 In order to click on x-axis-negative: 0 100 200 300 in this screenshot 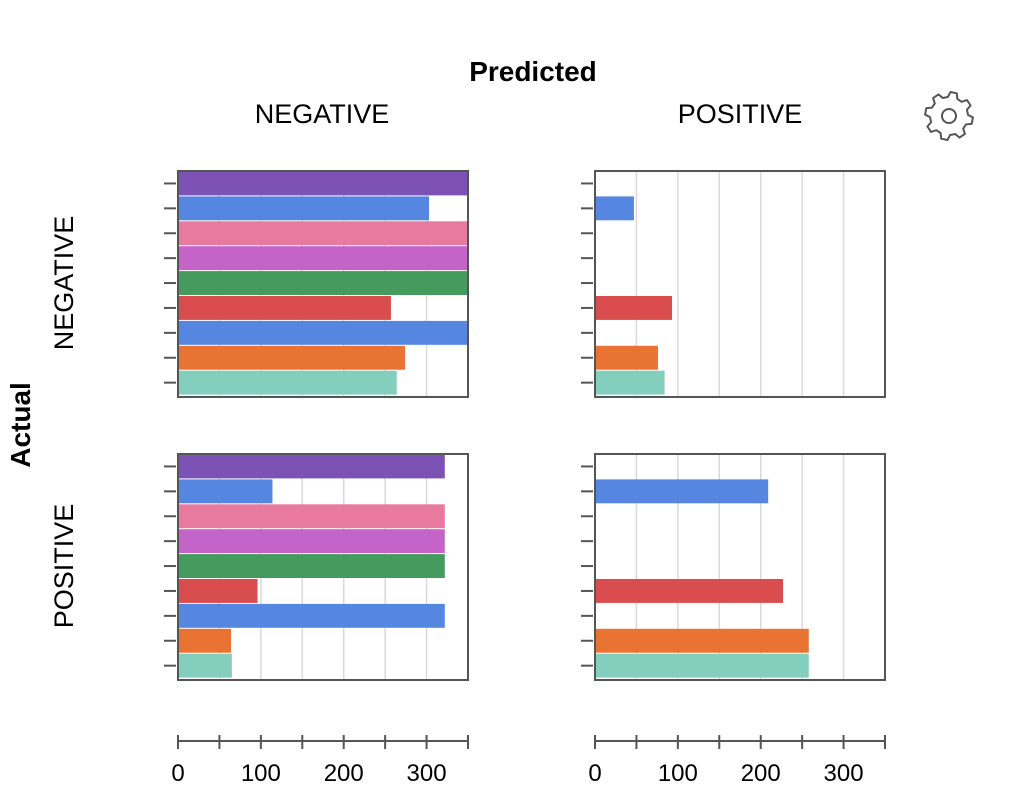, I will do `click(320, 760)`.